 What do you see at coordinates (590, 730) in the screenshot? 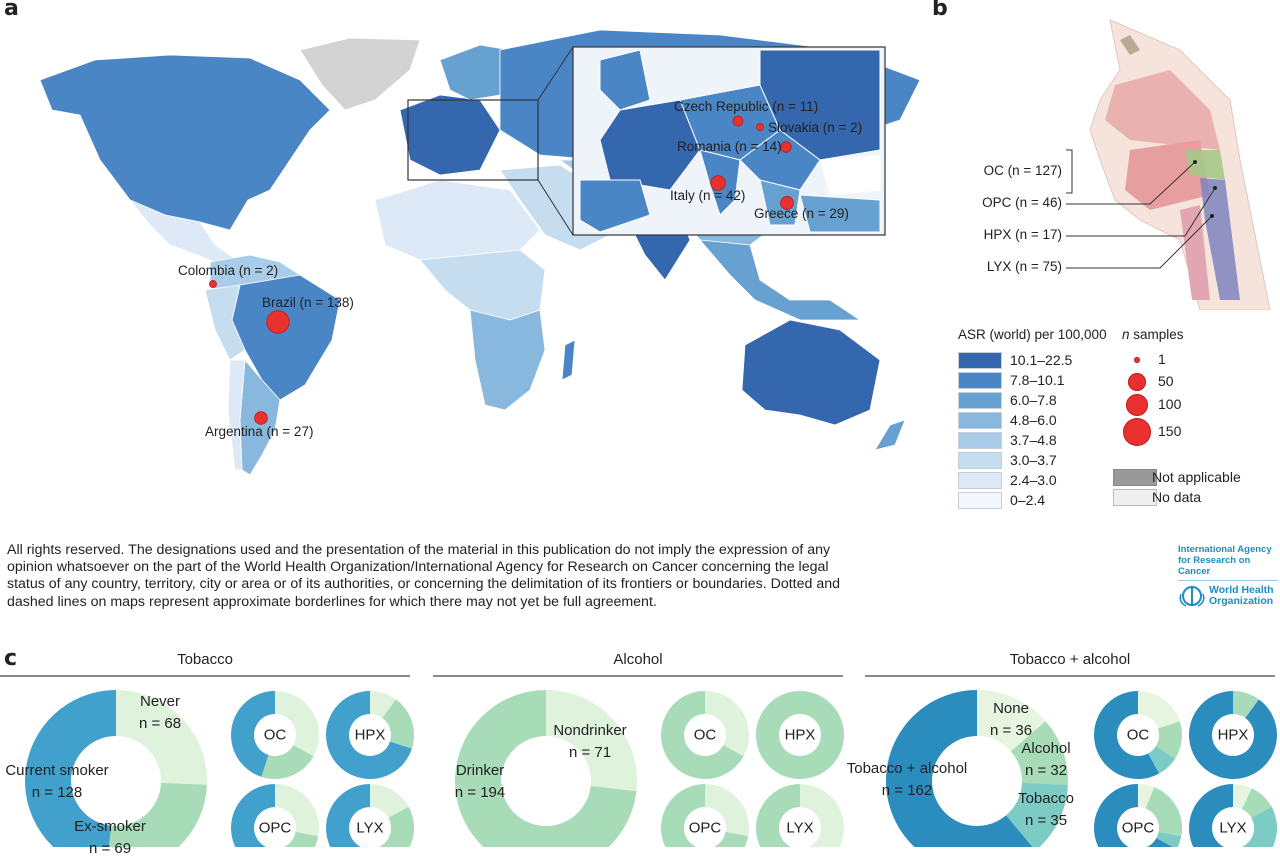
I see `category-label: Nondrinker` at bounding box center [590, 730].